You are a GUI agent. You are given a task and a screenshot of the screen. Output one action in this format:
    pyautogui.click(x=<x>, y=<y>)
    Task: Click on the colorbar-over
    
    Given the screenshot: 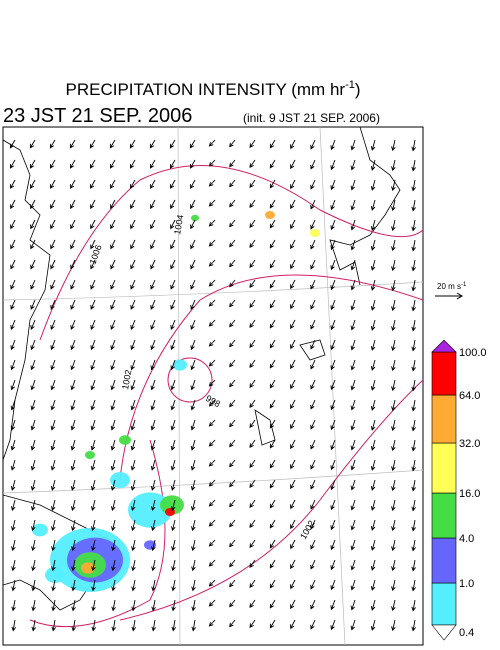 What is the action you would take?
    pyautogui.click(x=444, y=346)
    